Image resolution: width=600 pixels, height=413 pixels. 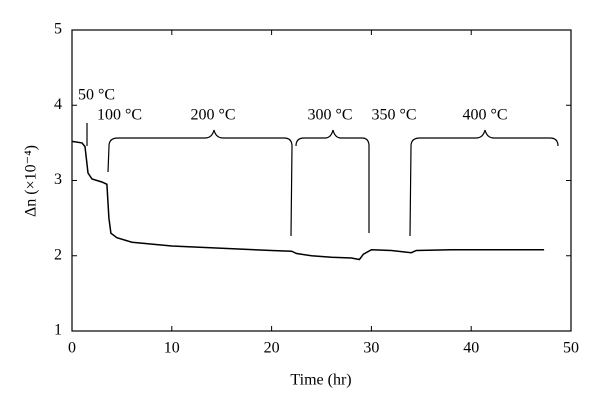 I want to click on x-tick-label: 10, so click(x=172, y=348).